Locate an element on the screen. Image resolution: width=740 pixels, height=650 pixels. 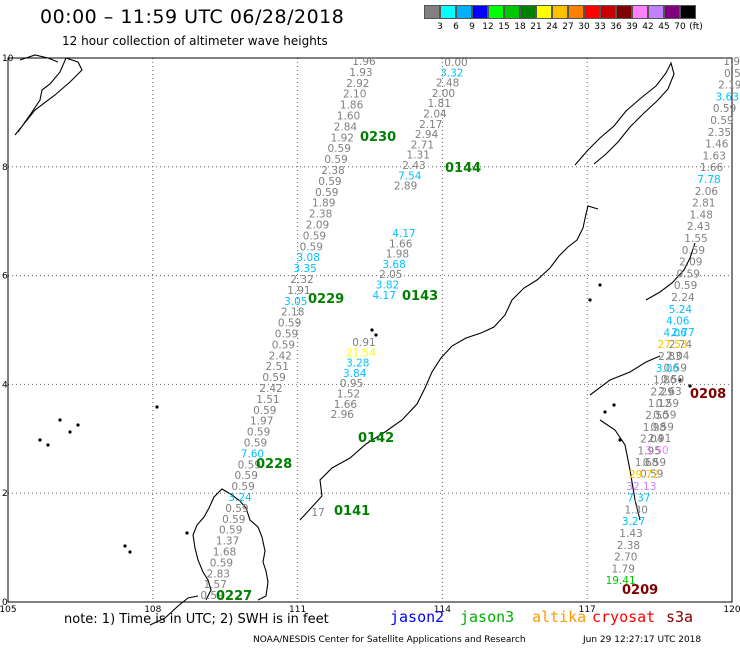
legend-cryosat: cryosat is located at coordinates (624, 617).